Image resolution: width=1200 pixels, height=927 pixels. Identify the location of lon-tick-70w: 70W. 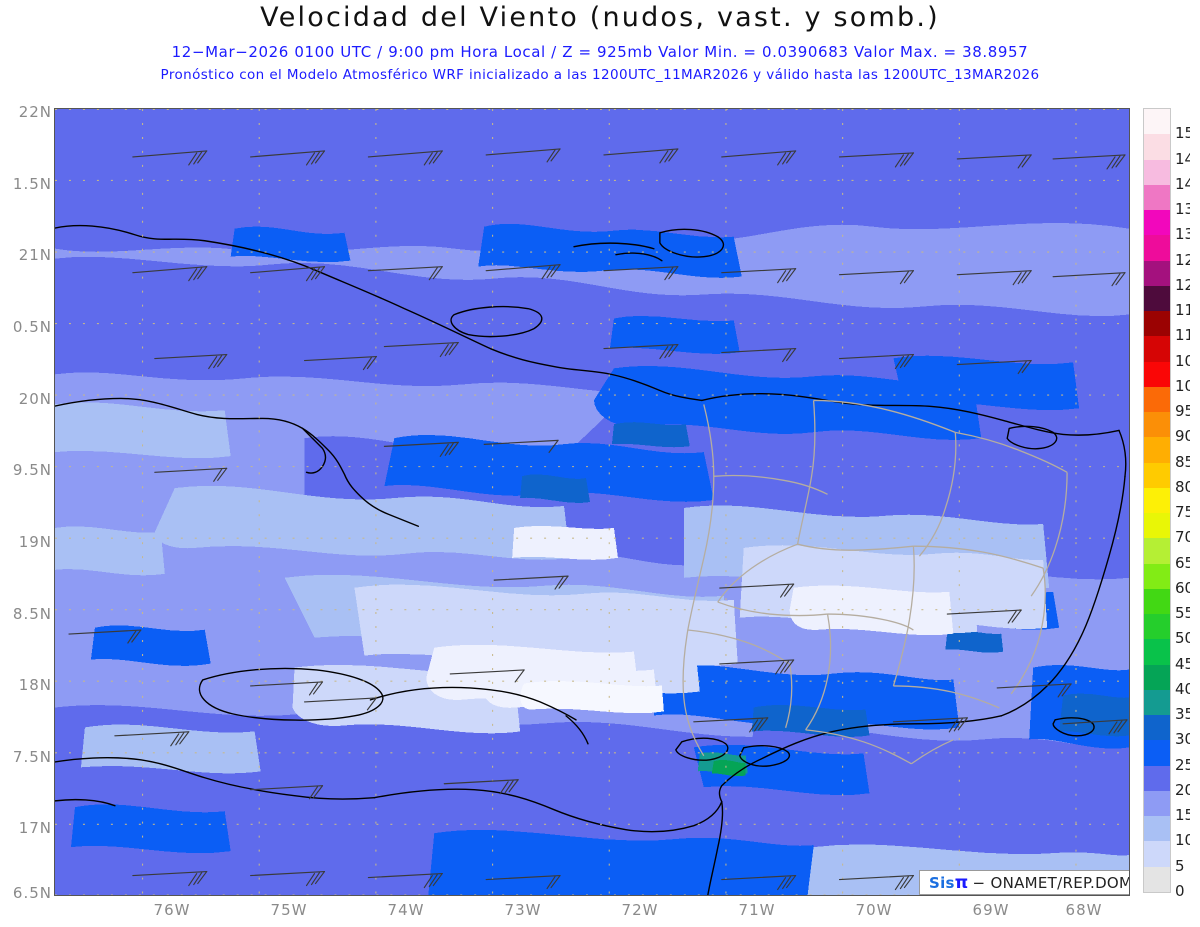
(874, 910).